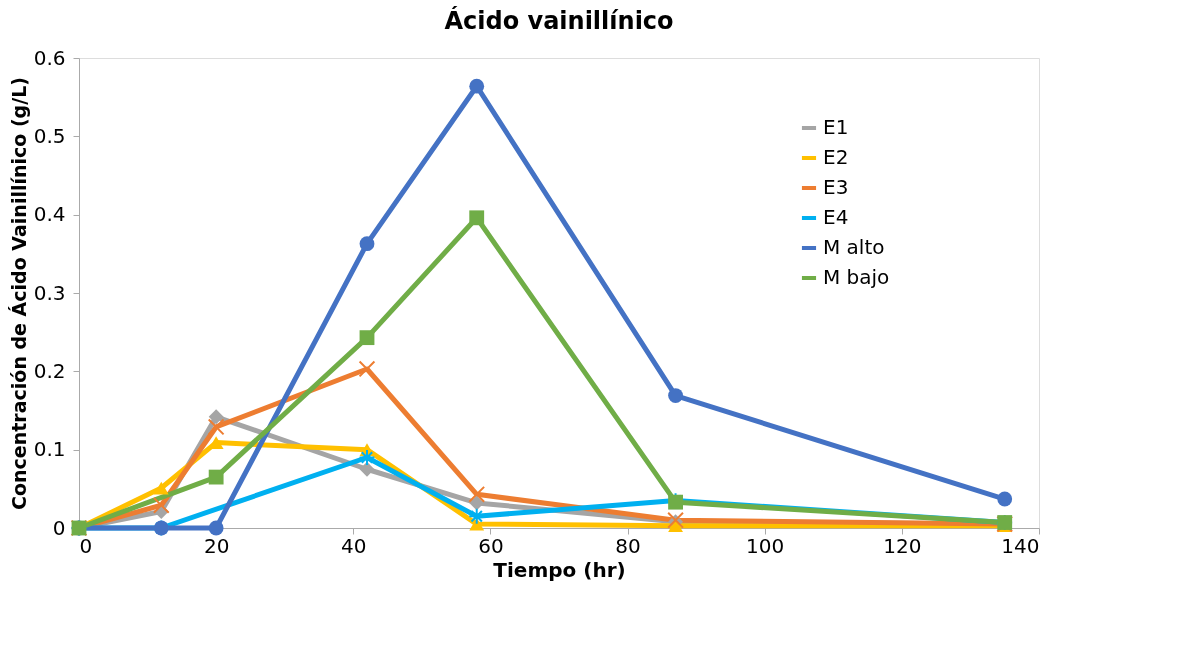 This screenshot has height=664, width=1178. I want to click on y-tick-label: 0.2, so click(49, 370).